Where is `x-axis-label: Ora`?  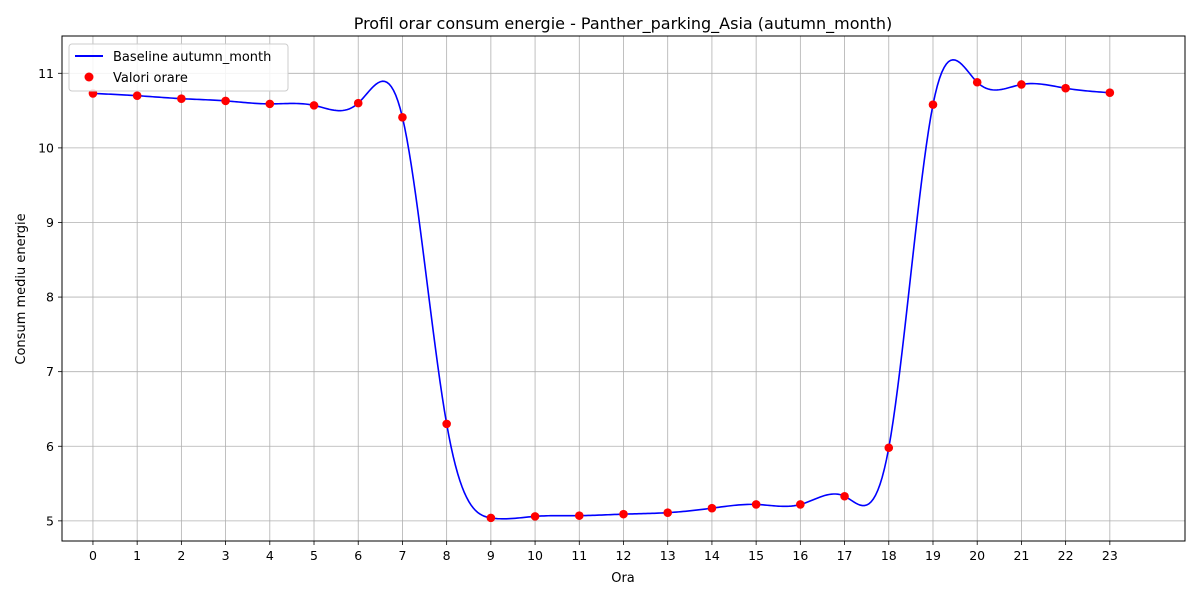 x-axis-label: Ora is located at coordinates (623, 578).